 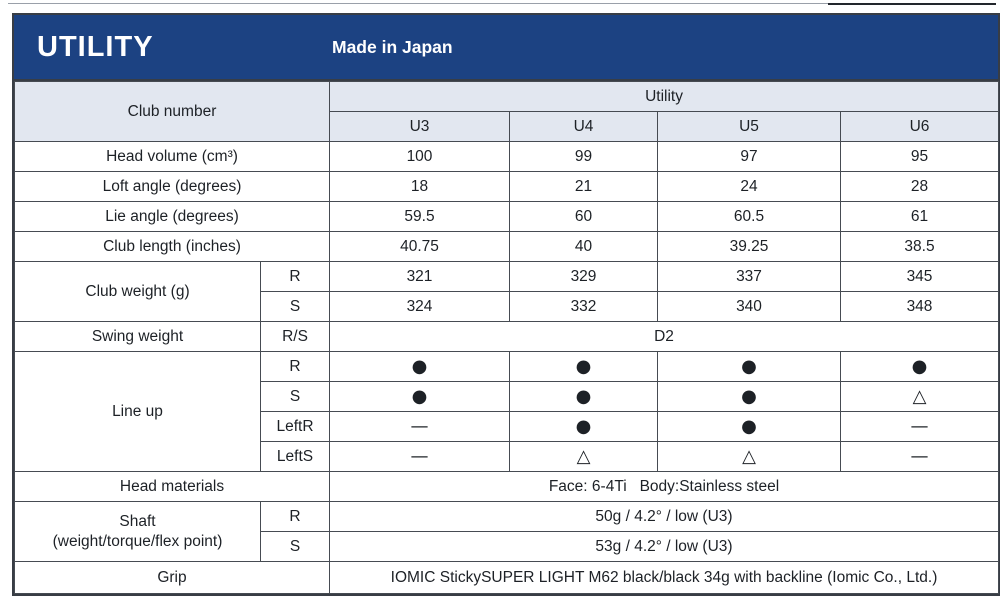 I want to click on header-row-group: Club number Utility, so click(x=507, y=111).